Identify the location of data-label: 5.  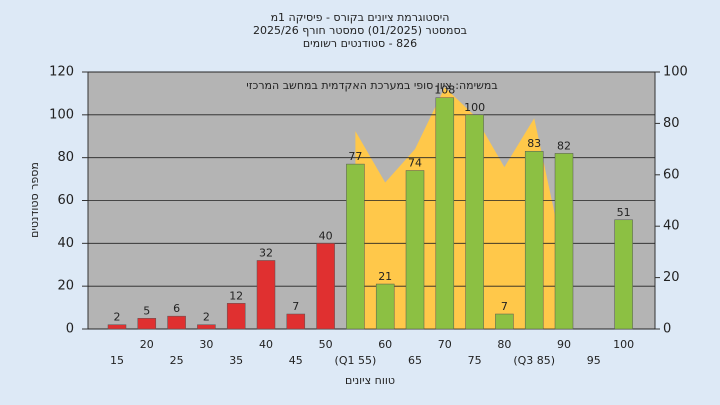
(146, 310).